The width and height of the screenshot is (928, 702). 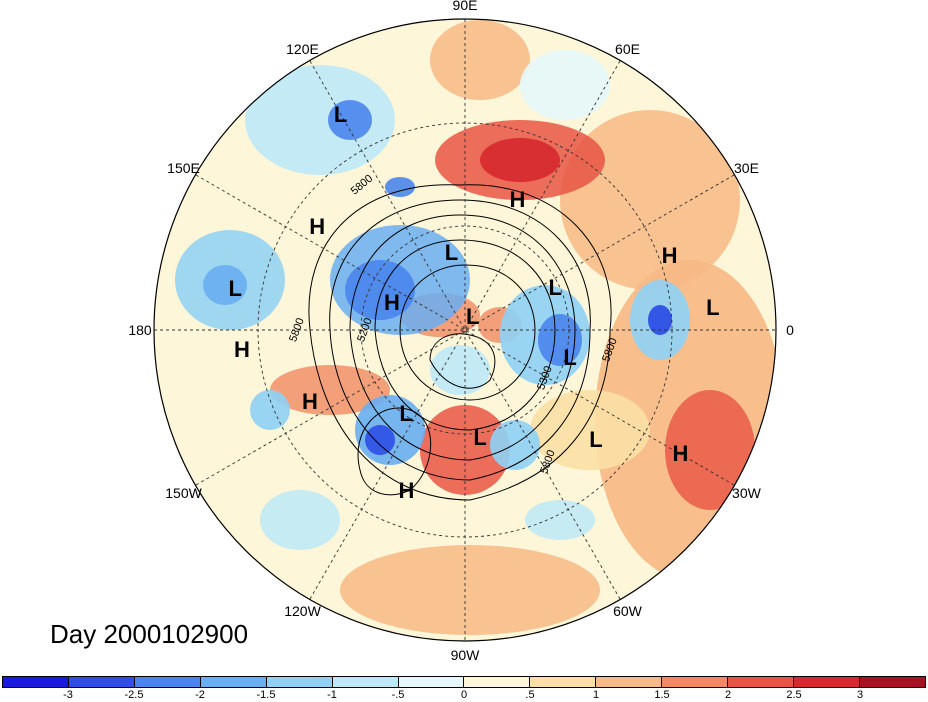 What do you see at coordinates (302, 611) in the screenshot?
I see `longitude-label: 120W` at bounding box center [302, 611].